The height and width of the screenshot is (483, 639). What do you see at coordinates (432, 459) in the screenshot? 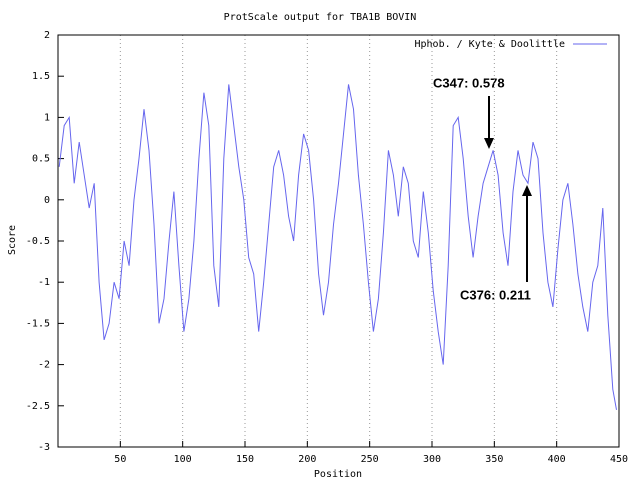
I see `x-tick-label: 300` at bounding box center [432, 459].